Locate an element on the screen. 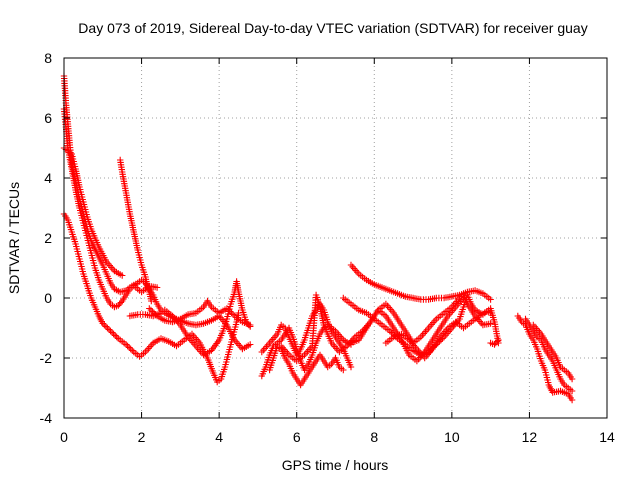 The height and width of the screenshot is (480, 640). x-tick-label: 2 is located at coordinates (142, 437).